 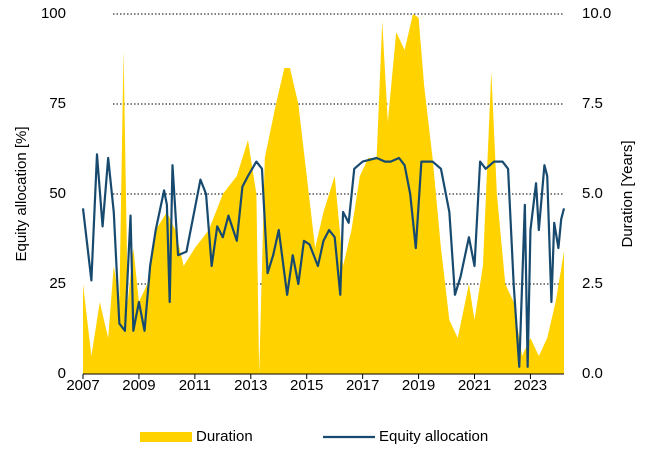 What do you see at coordinates (250, 385) in the screenshot?
I see `x-tick-label: 2013` at bounding box center [250, 385].